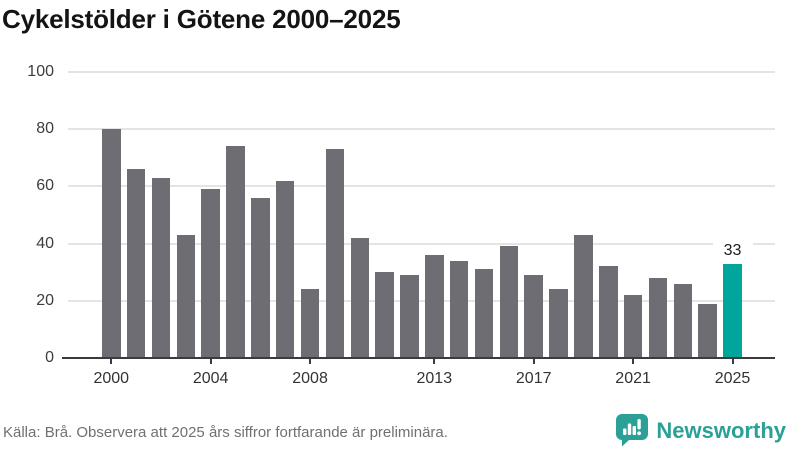 The image size is (800, 450). Describe the element at coordinates (45, 243) in the screenshot. I see `y-axis-tick-label: 40` at that location.